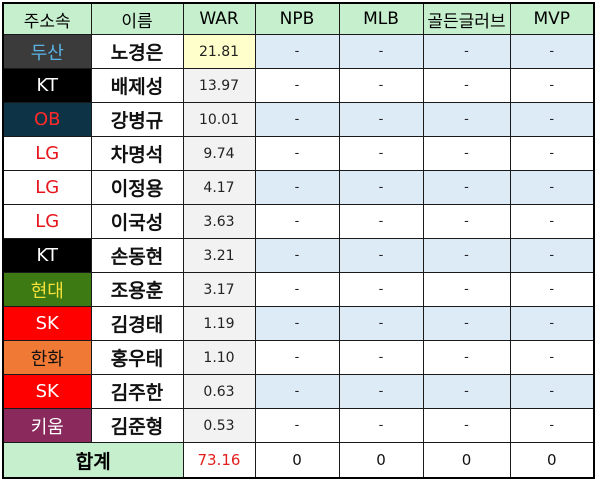 The width and height of the screenshot is (595, 479). I want to click on team-cell: SK, so click(47, 323).